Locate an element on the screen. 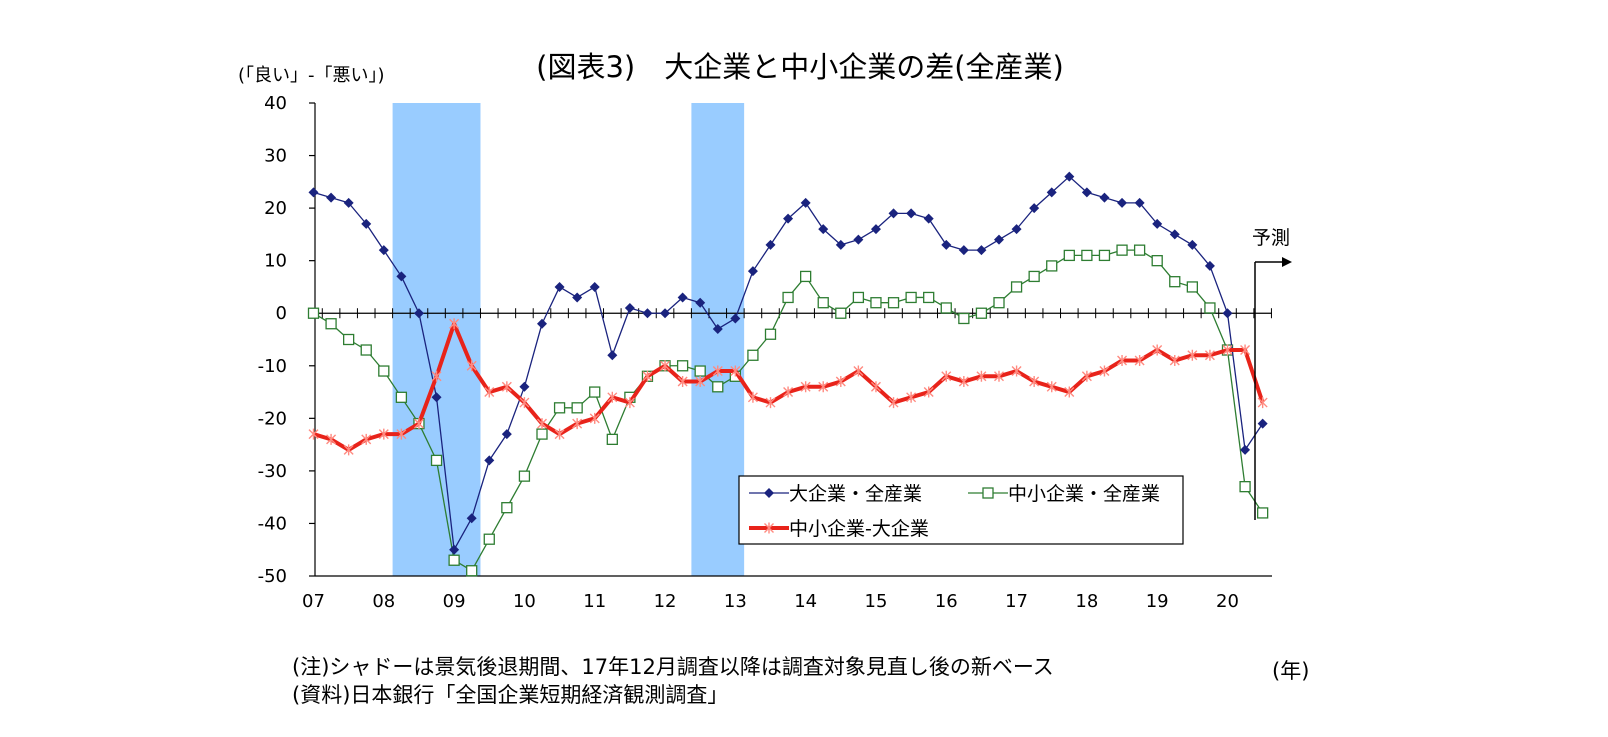 The image size is (1608, 737). y-tick-label: 40 is located at coordinates (275, 103).